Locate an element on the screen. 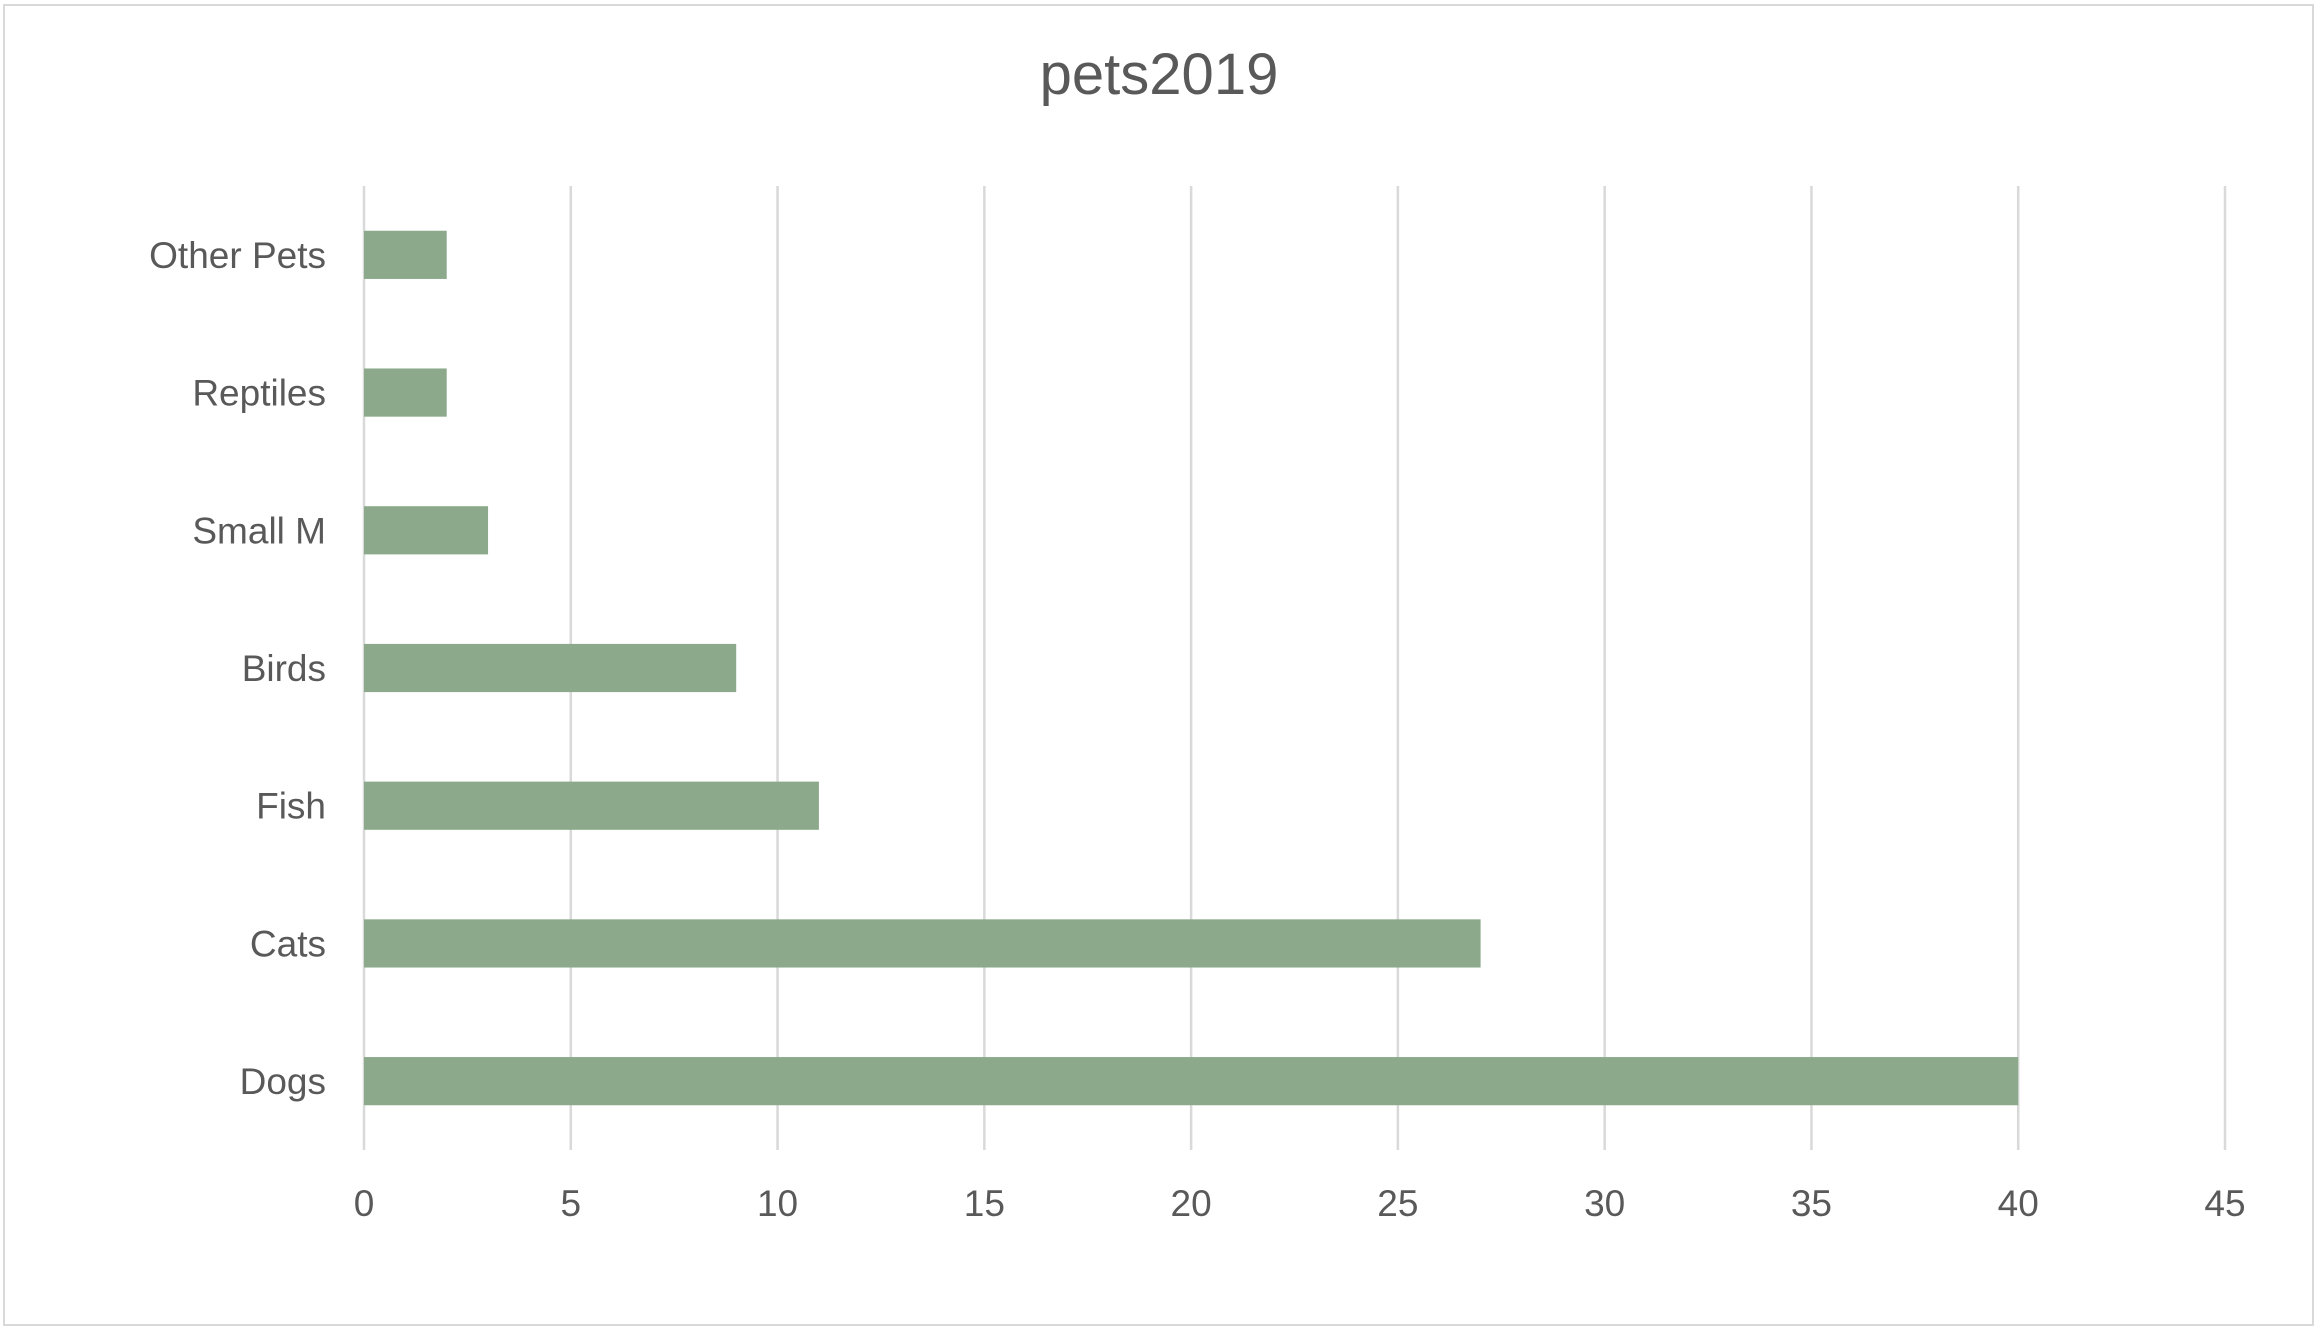 Image resolution: width=2319 pixels, height=1333 pixels. x-tick-label: 40 is located at coordinates (2018, 1203).